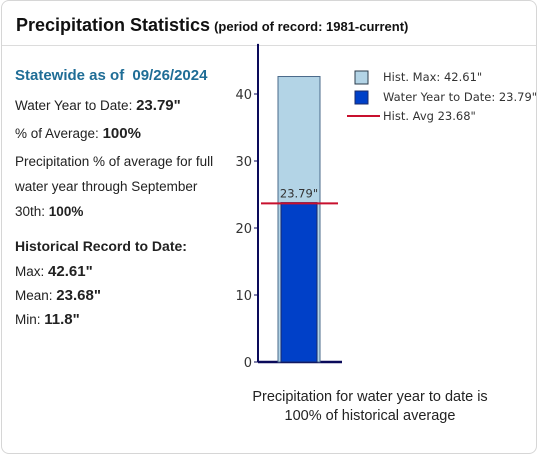 Image resolution: width=540 pixels, height=457 pixels. I want to click on legend-wytd-text: Water Year to Date: 23.79", so click(460, 97).